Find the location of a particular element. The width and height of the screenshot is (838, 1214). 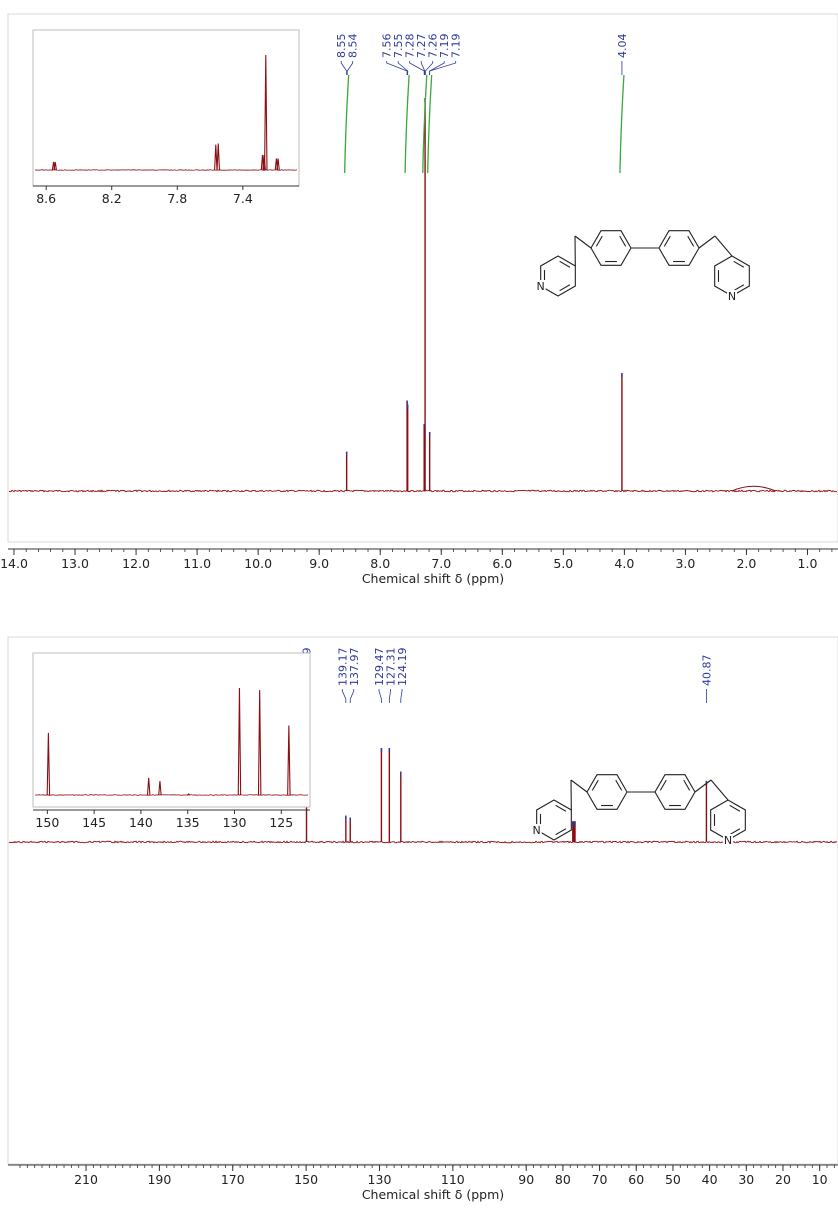

peak-label-2: 8.54 is located at coordinates (353, 46).